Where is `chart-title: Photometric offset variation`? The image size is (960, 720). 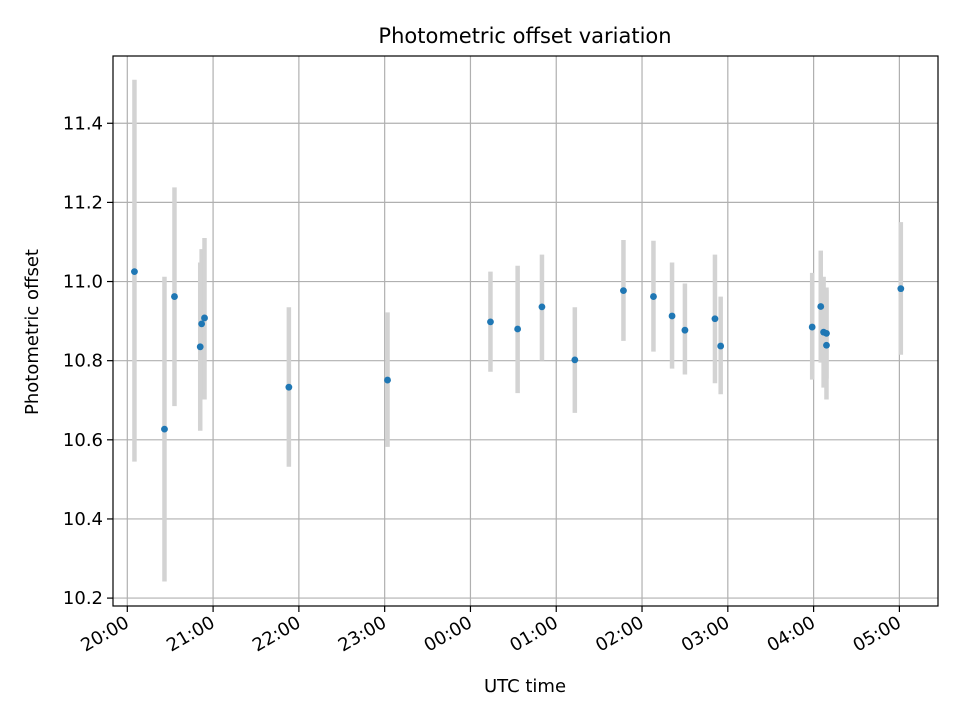 chart-title: Photometric offset variation is located at coordinates (524, 36).